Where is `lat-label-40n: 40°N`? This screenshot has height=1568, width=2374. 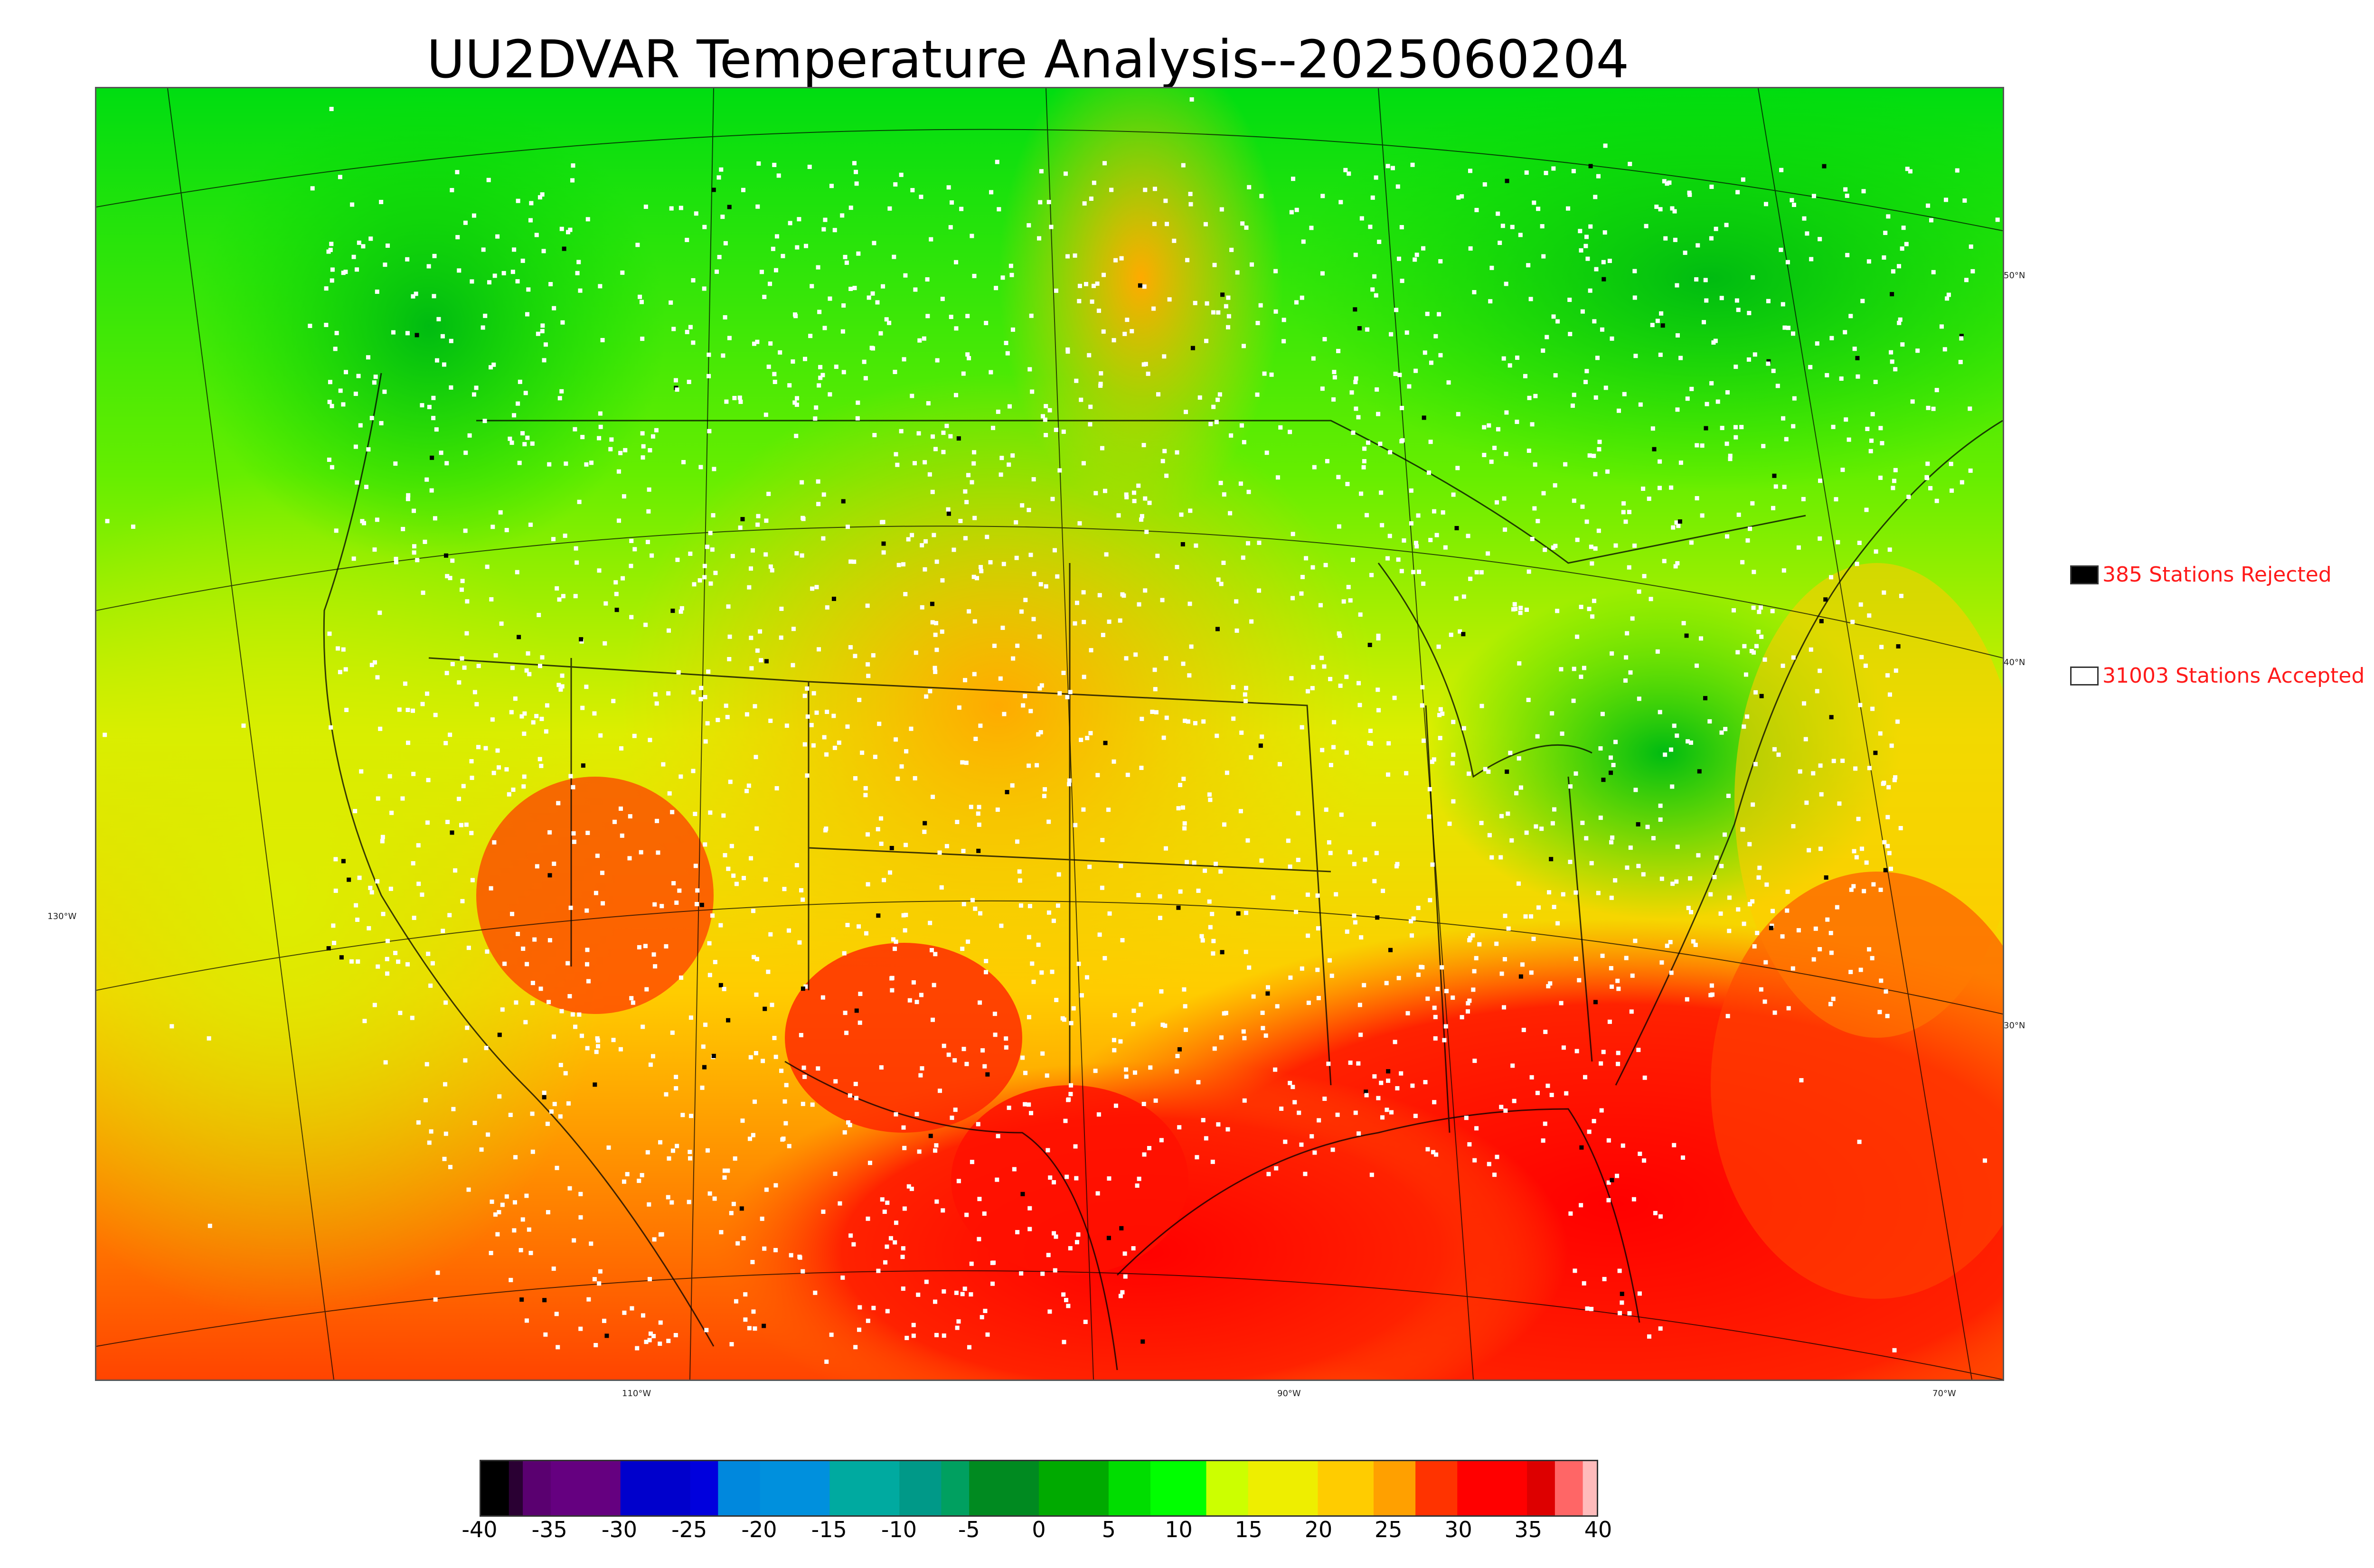
lat-label-40n: 40°N is located at coordinates (2014, 662).